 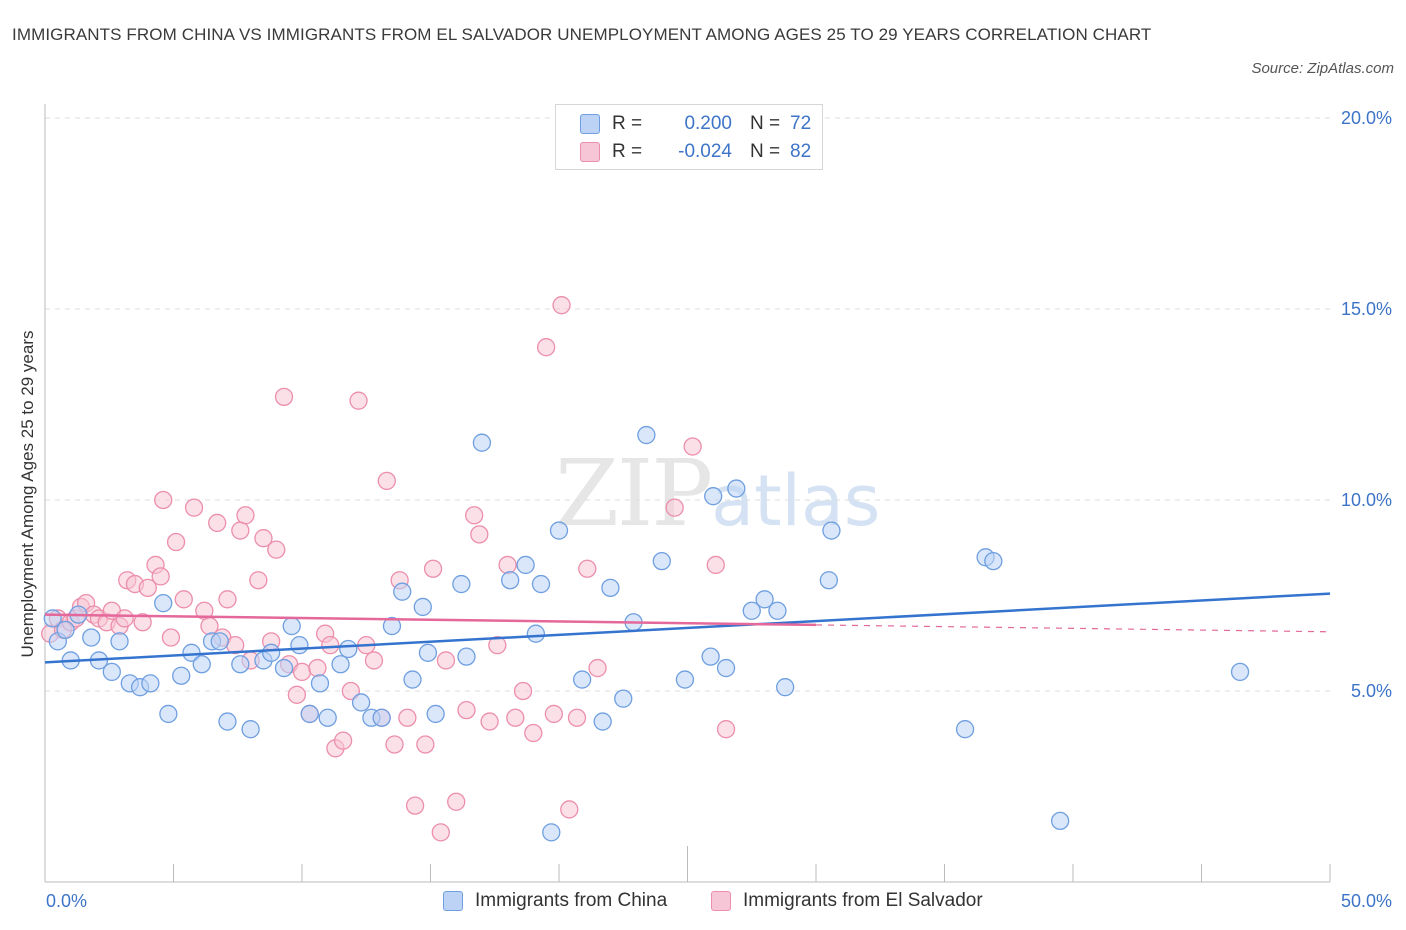 What do you see at coordinates (1322, 68) in the screenshot?
I see `source-note: Source: ZipAtlas.com` at bounding box center [1322, 68].